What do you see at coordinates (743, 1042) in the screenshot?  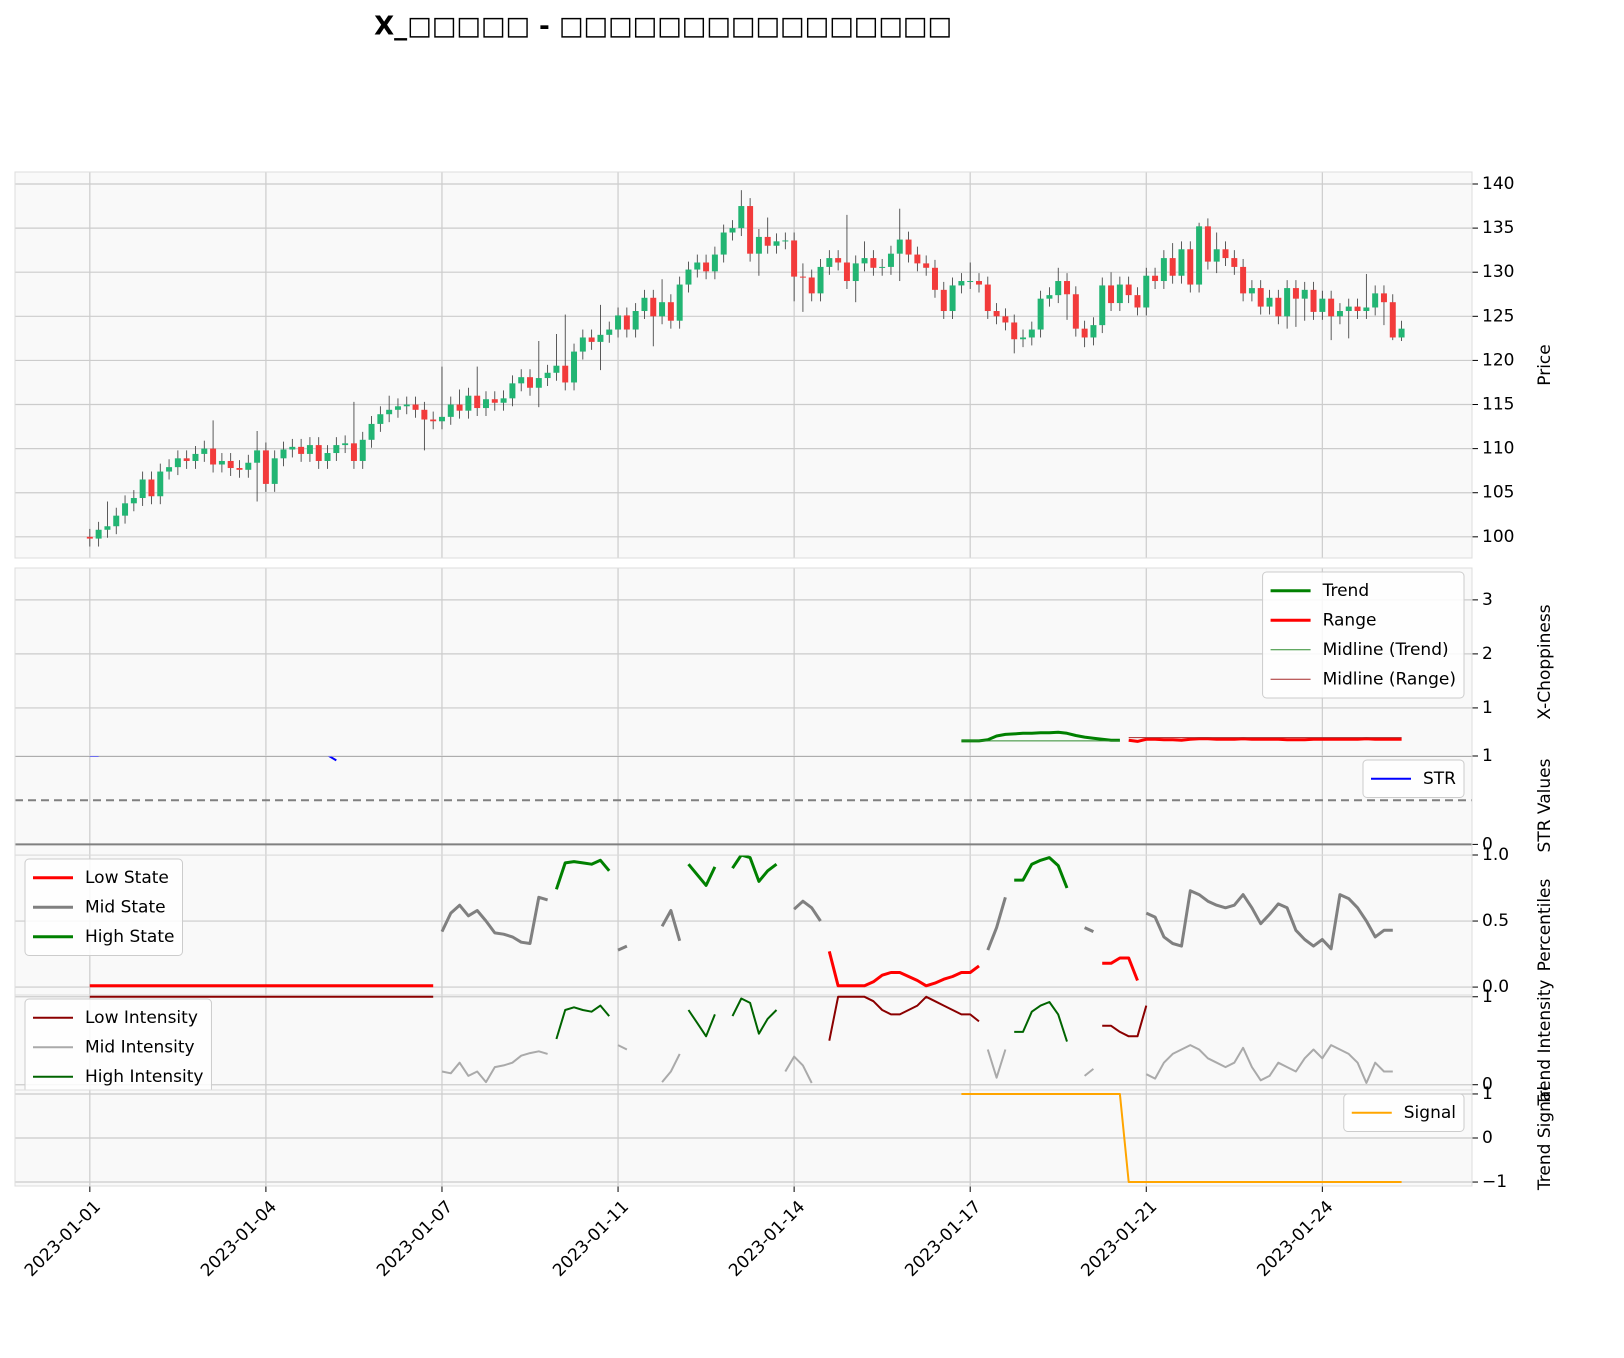 I see `panel-plot` at bounding box center [743, 1042].